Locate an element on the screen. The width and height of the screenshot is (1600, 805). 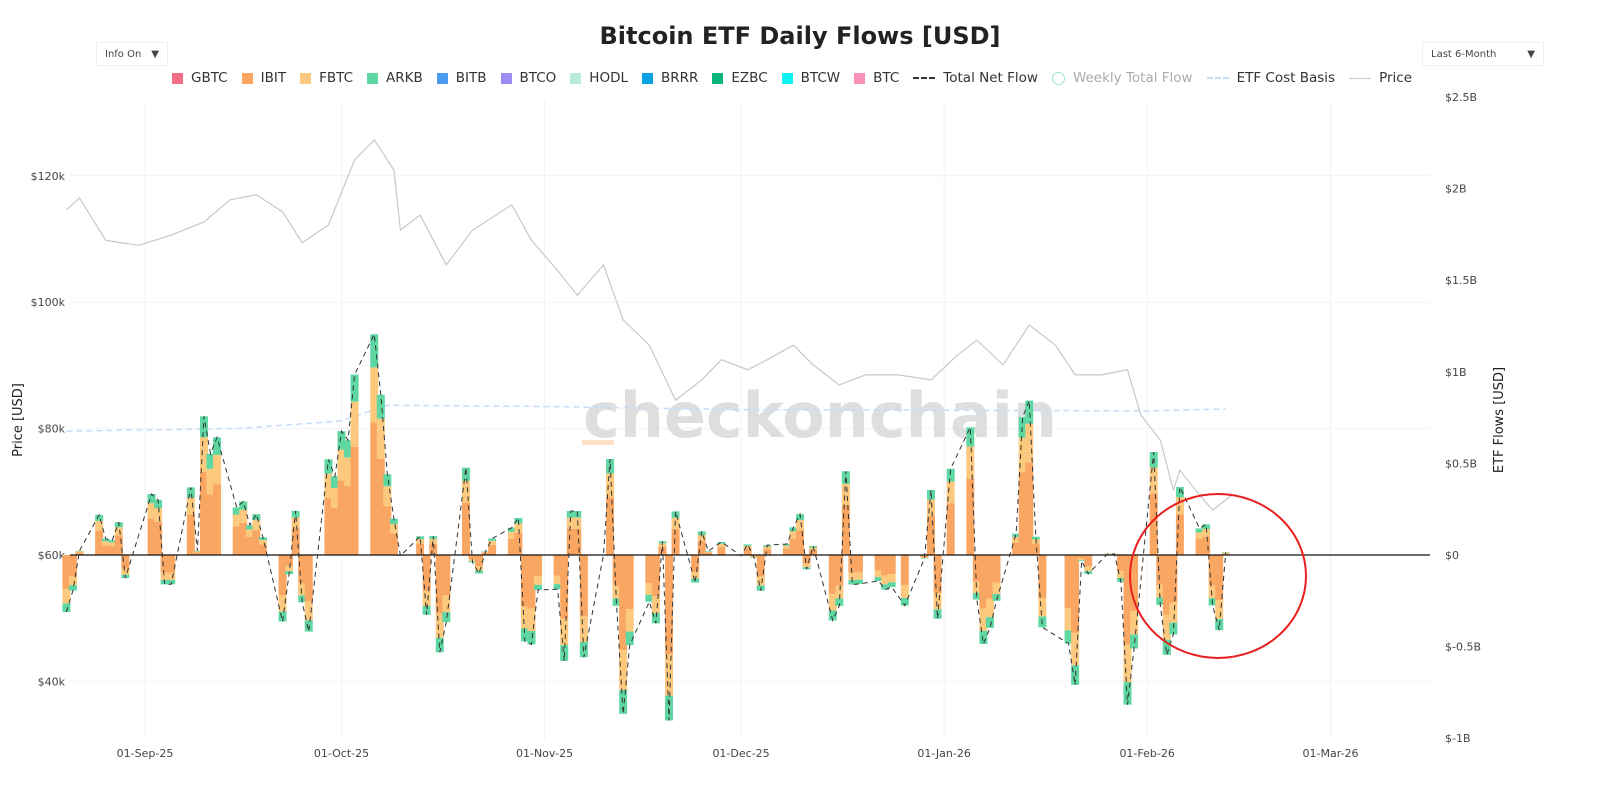
watermark: checkonchain is located at coordinates (820, 415).